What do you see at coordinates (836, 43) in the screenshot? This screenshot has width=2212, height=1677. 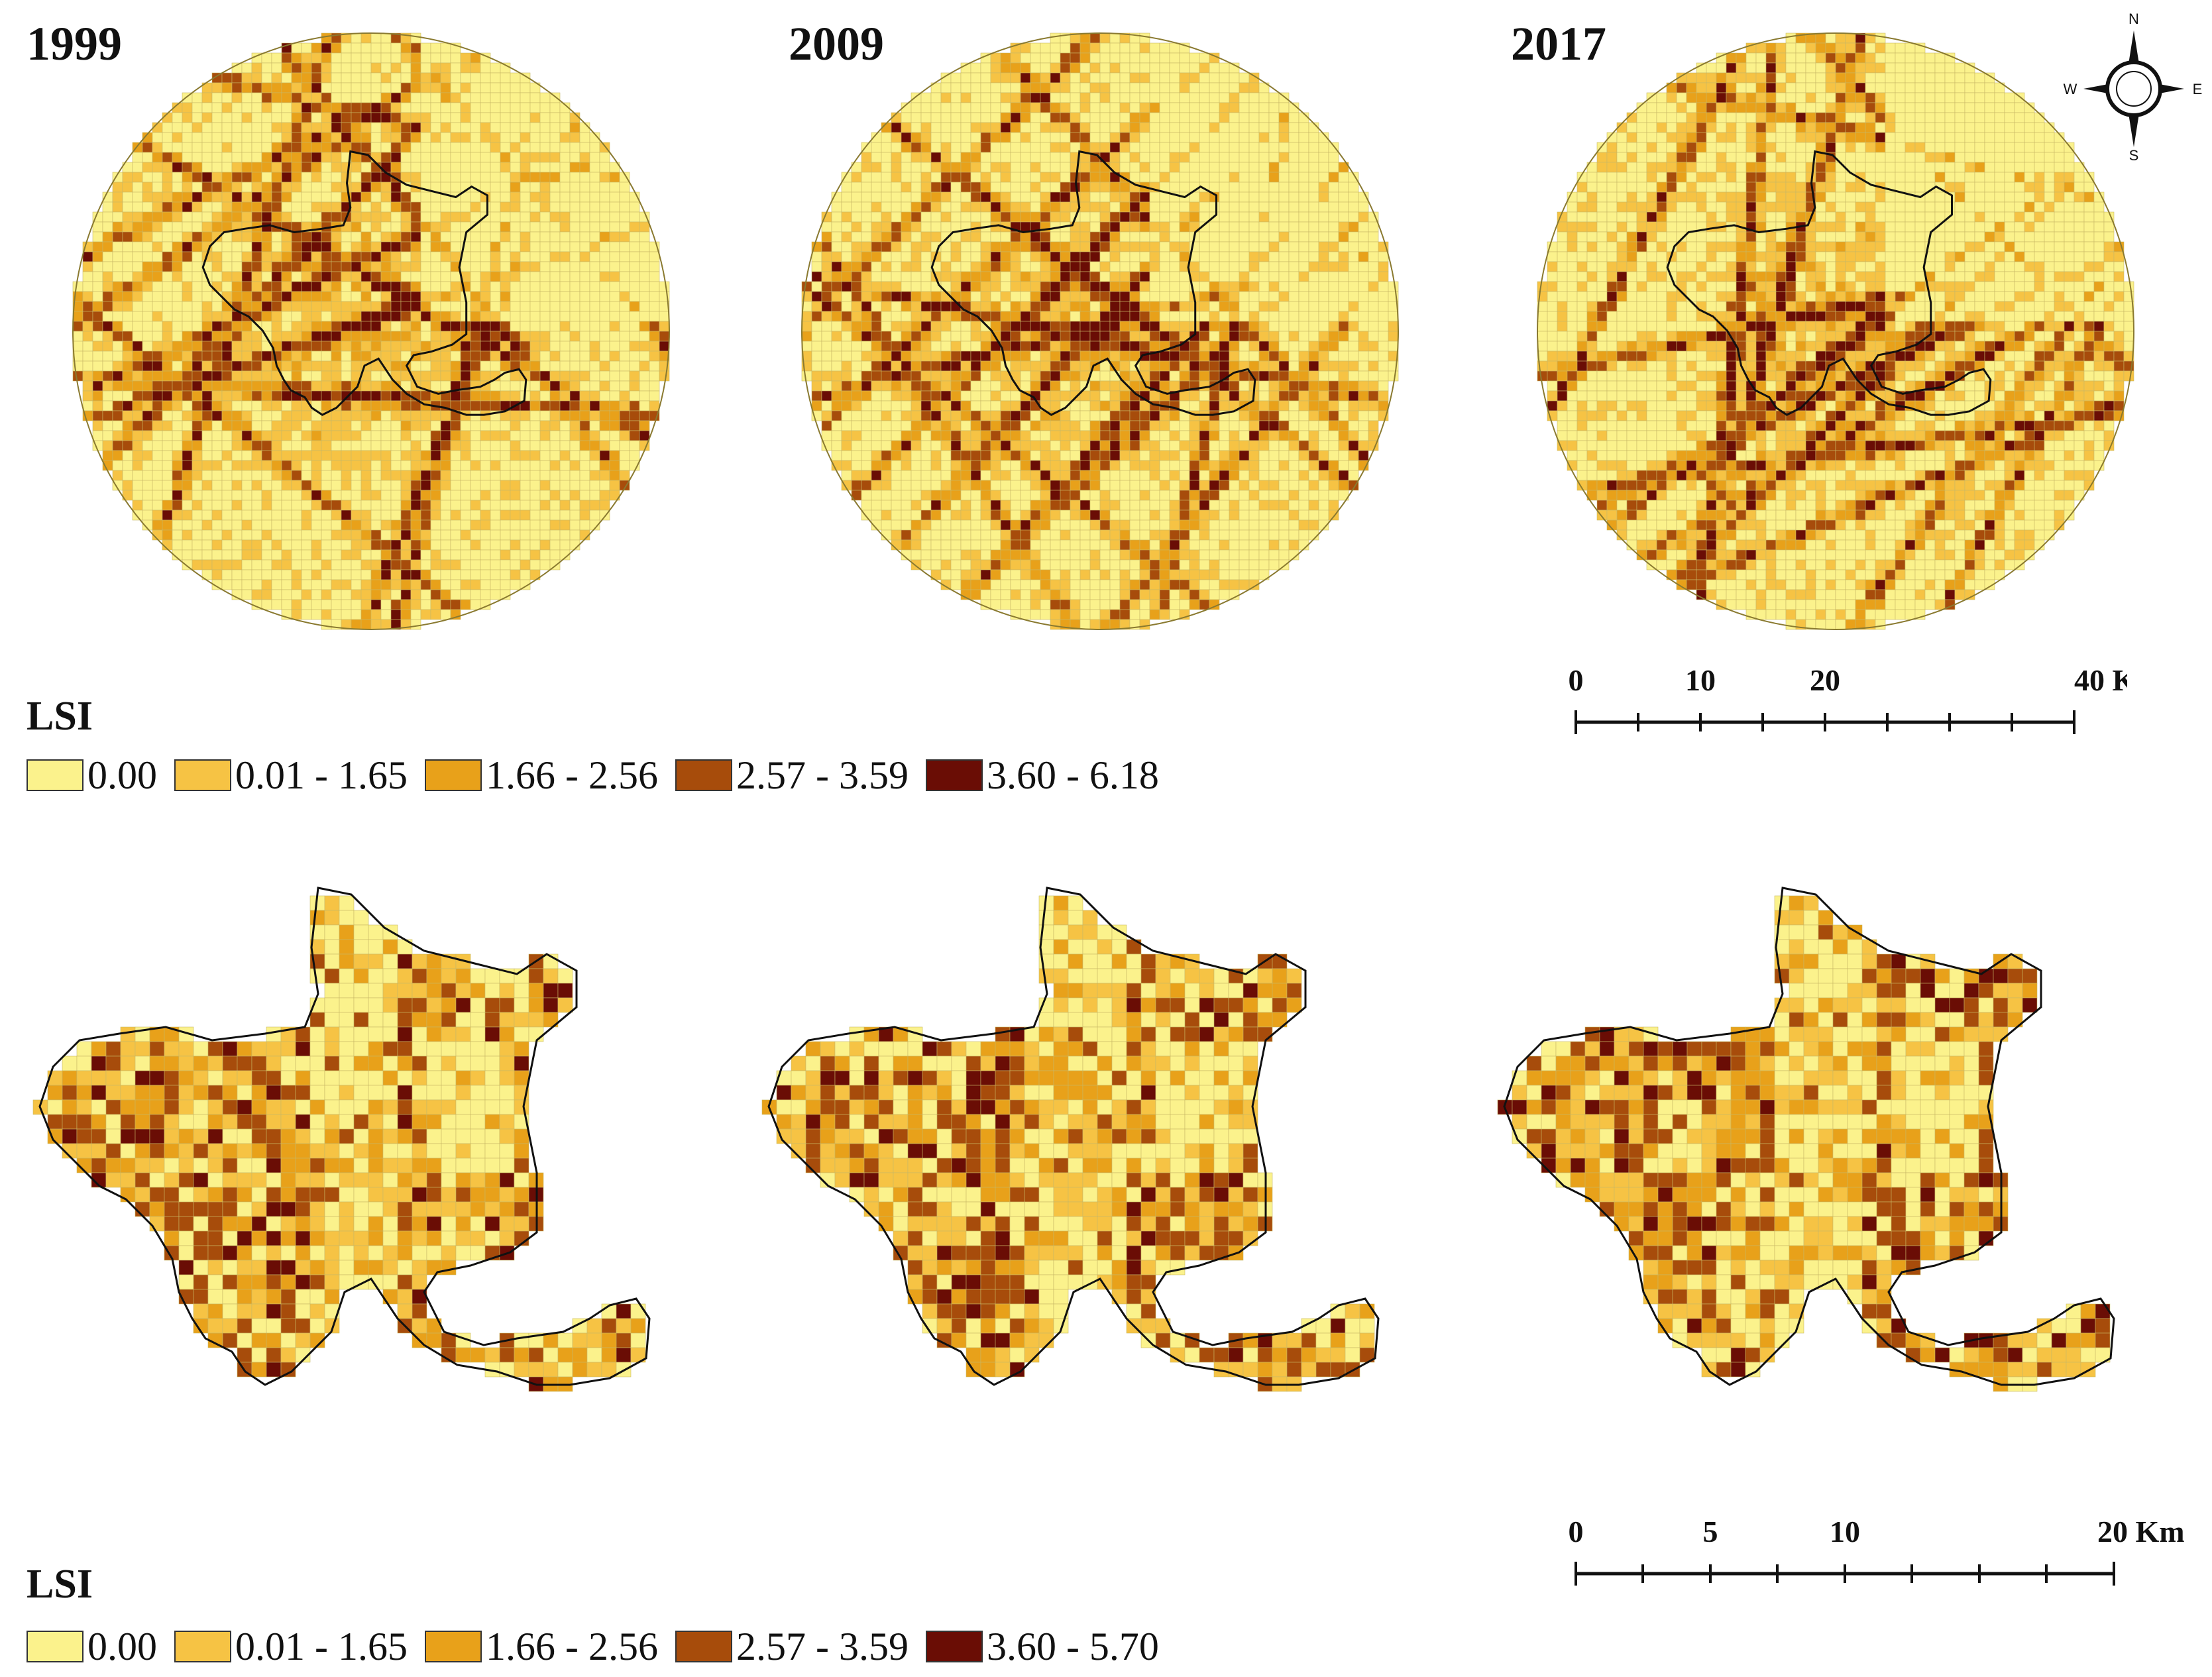 I see `year-title-2009: 2009` at bounding box center [836, 43].